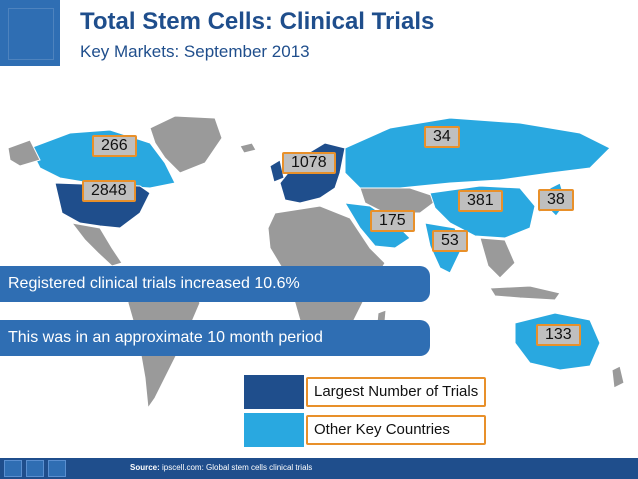 The width and height of the screenshot is (638, 479). What do you see at coordinates (274, 430) in the screenshot?
I see `legend-swatch-other` at bounding box center [274, 430].